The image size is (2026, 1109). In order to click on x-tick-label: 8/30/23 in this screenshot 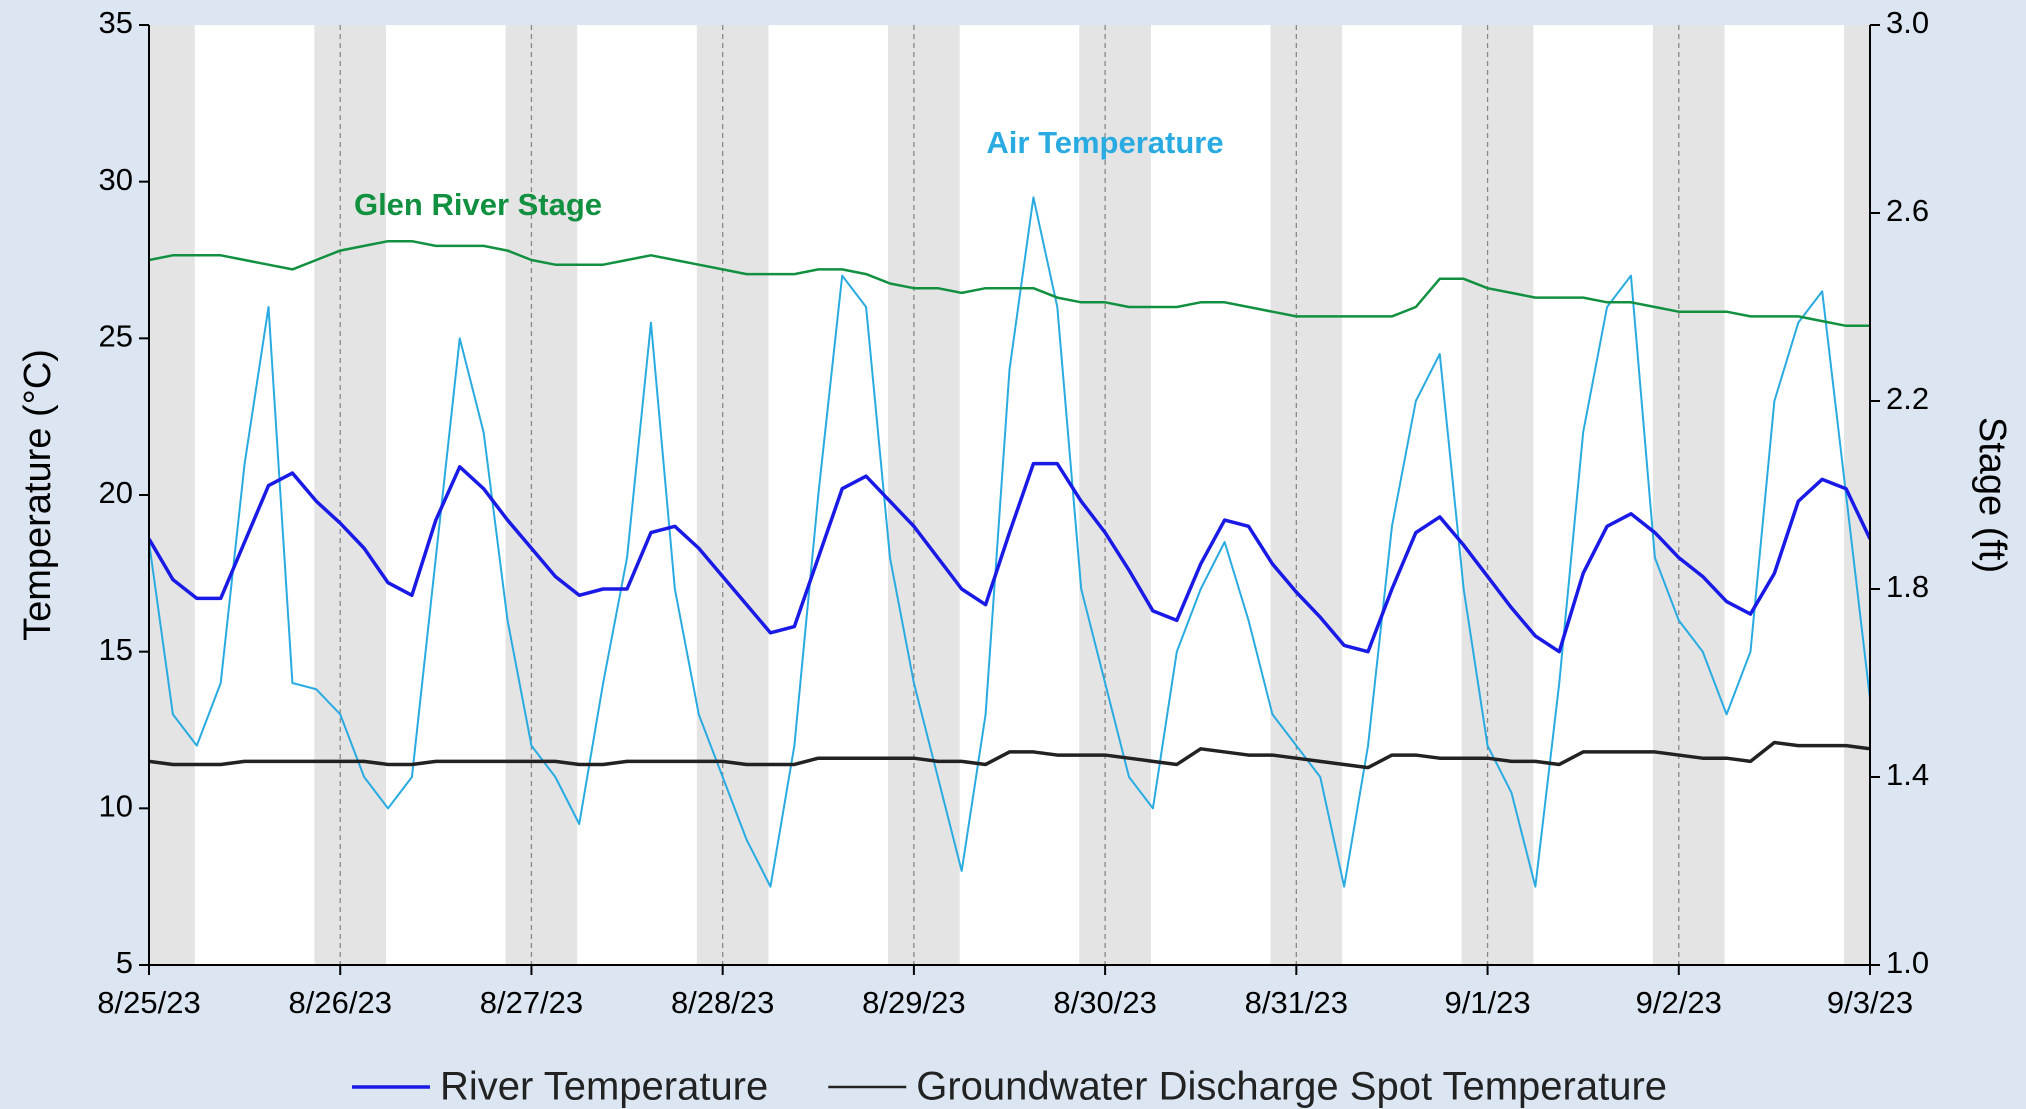, I will do `click(1104, 1002)`.